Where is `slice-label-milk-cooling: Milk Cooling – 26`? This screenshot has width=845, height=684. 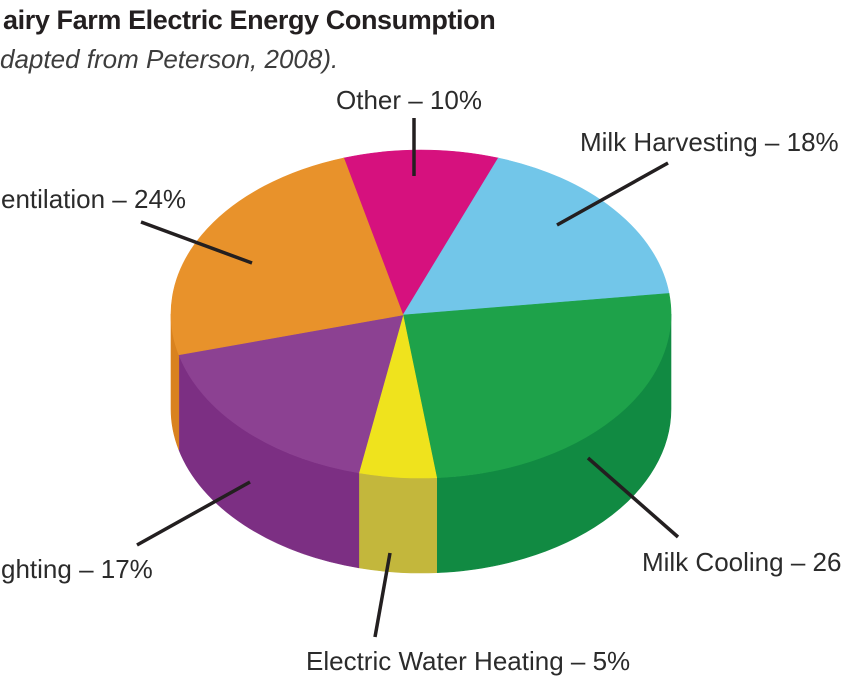
slice-label-milk-cooling: Milk Cooling – 26 is located at coordinates (742, 562).